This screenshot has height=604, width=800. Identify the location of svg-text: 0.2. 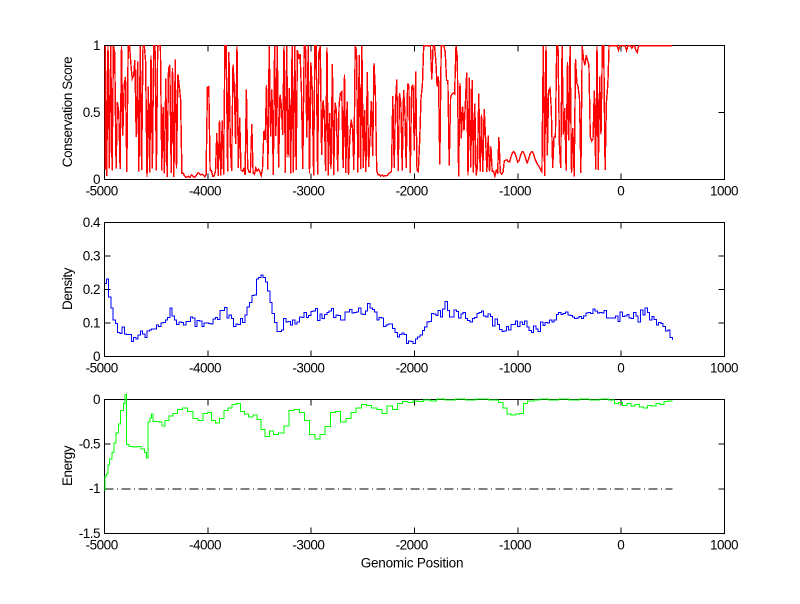
(91, 289).